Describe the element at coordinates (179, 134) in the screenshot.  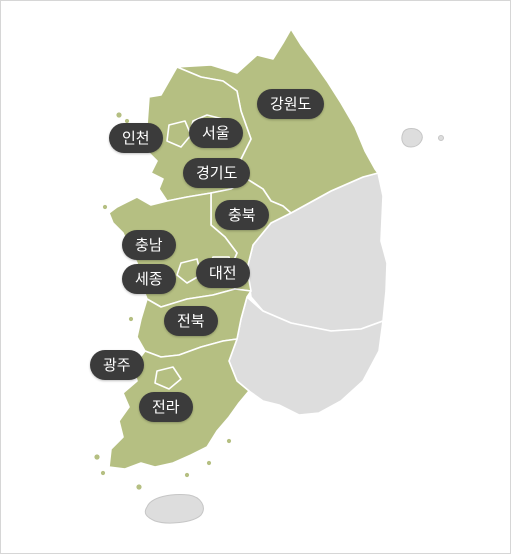
I see `region-incheon` at that location.